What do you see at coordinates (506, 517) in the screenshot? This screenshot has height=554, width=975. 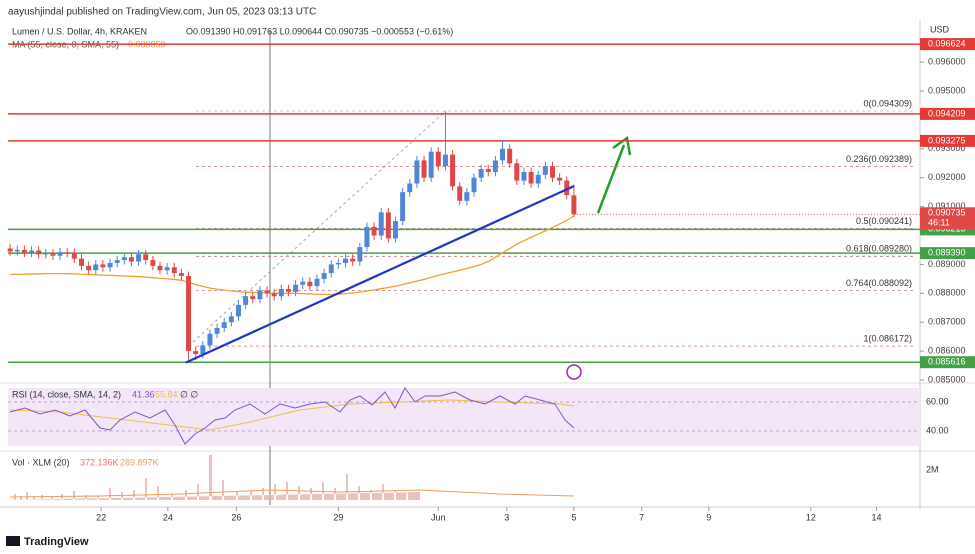 I see `x-tick-label: 3` at bounding box center [506, 517].